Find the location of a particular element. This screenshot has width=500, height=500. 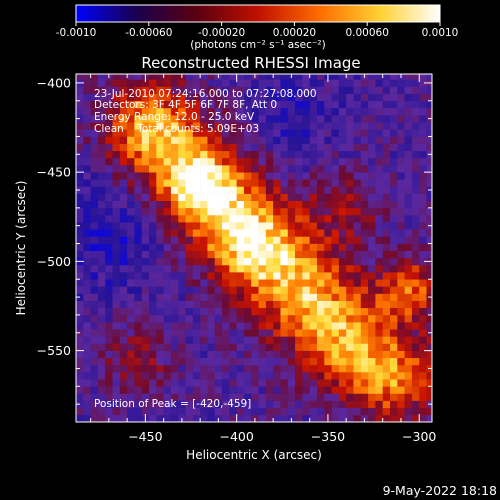

y-tick-label: −400 is located at coordinates (54, 82).